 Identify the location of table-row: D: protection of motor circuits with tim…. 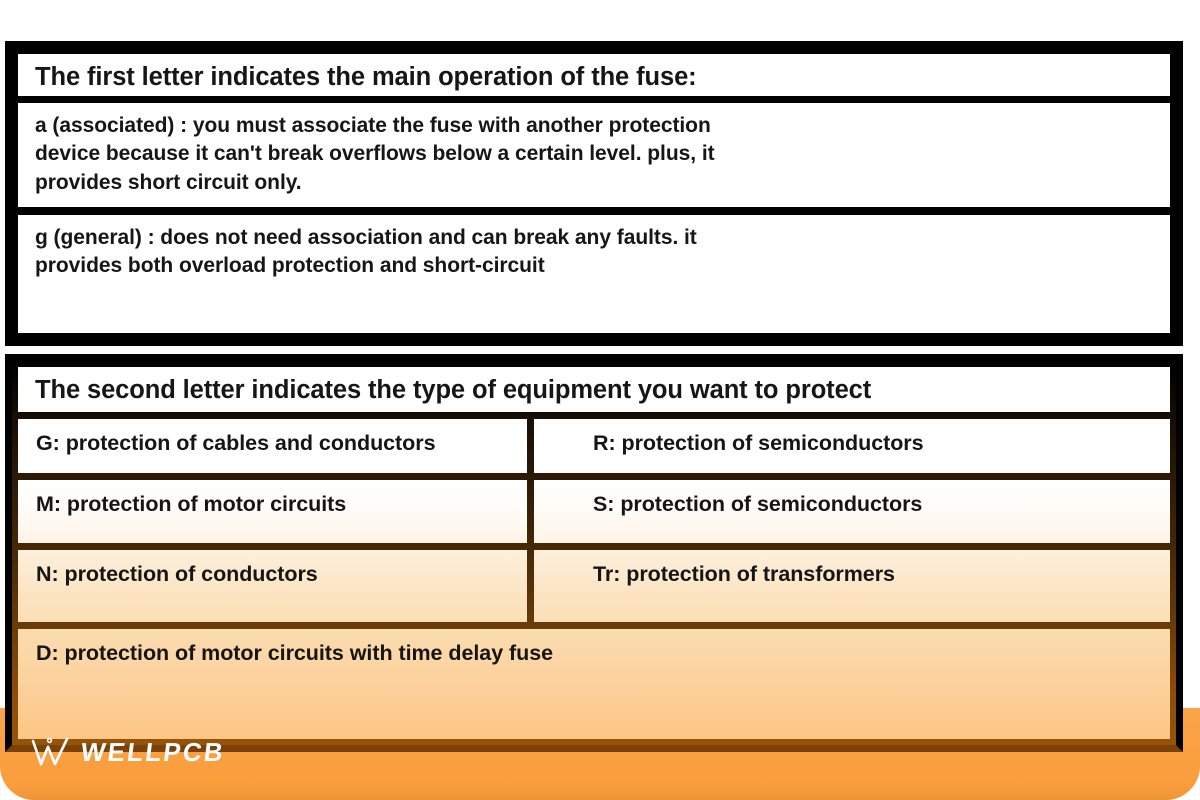
(594, 684).